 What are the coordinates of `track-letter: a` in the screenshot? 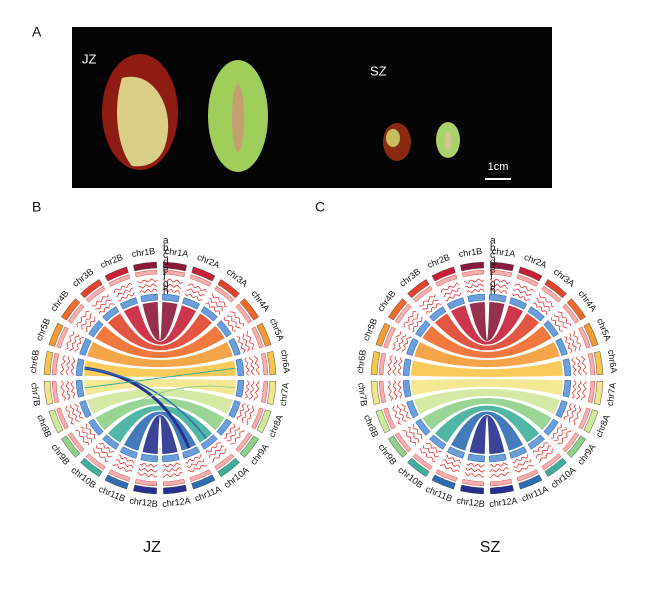 It's located at (166, 241).